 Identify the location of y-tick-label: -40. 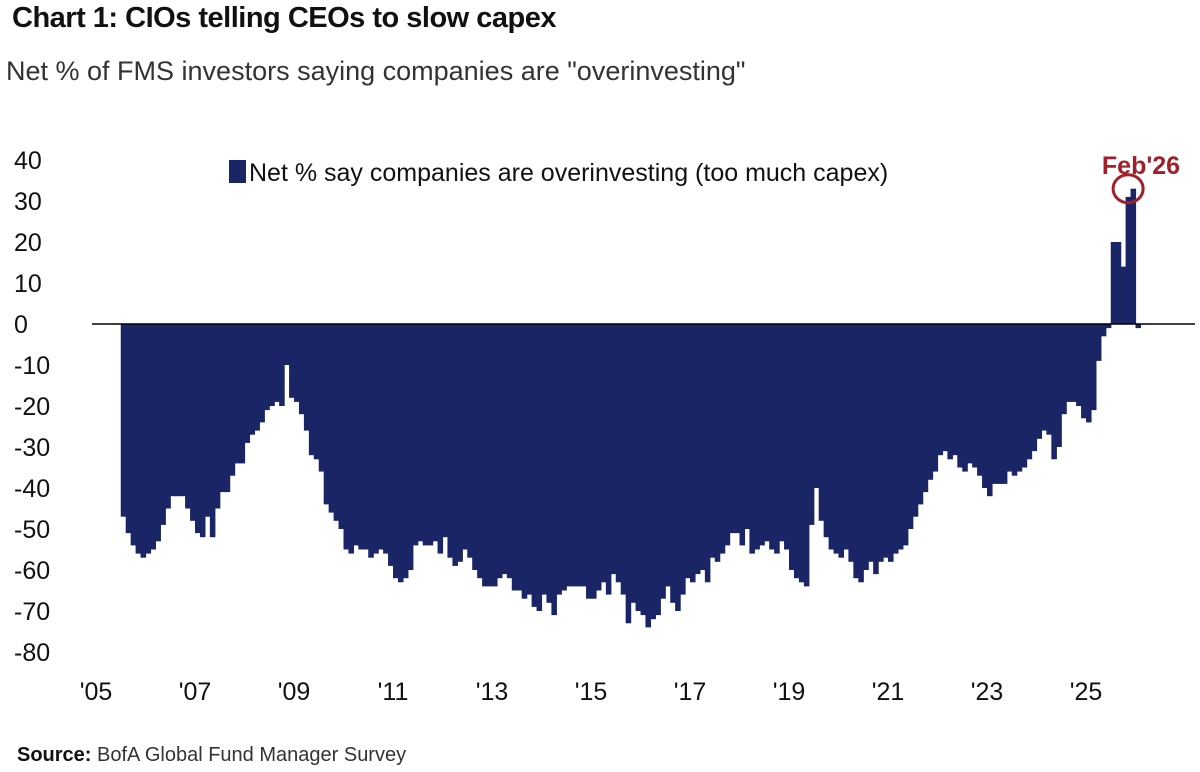
(32, 489).